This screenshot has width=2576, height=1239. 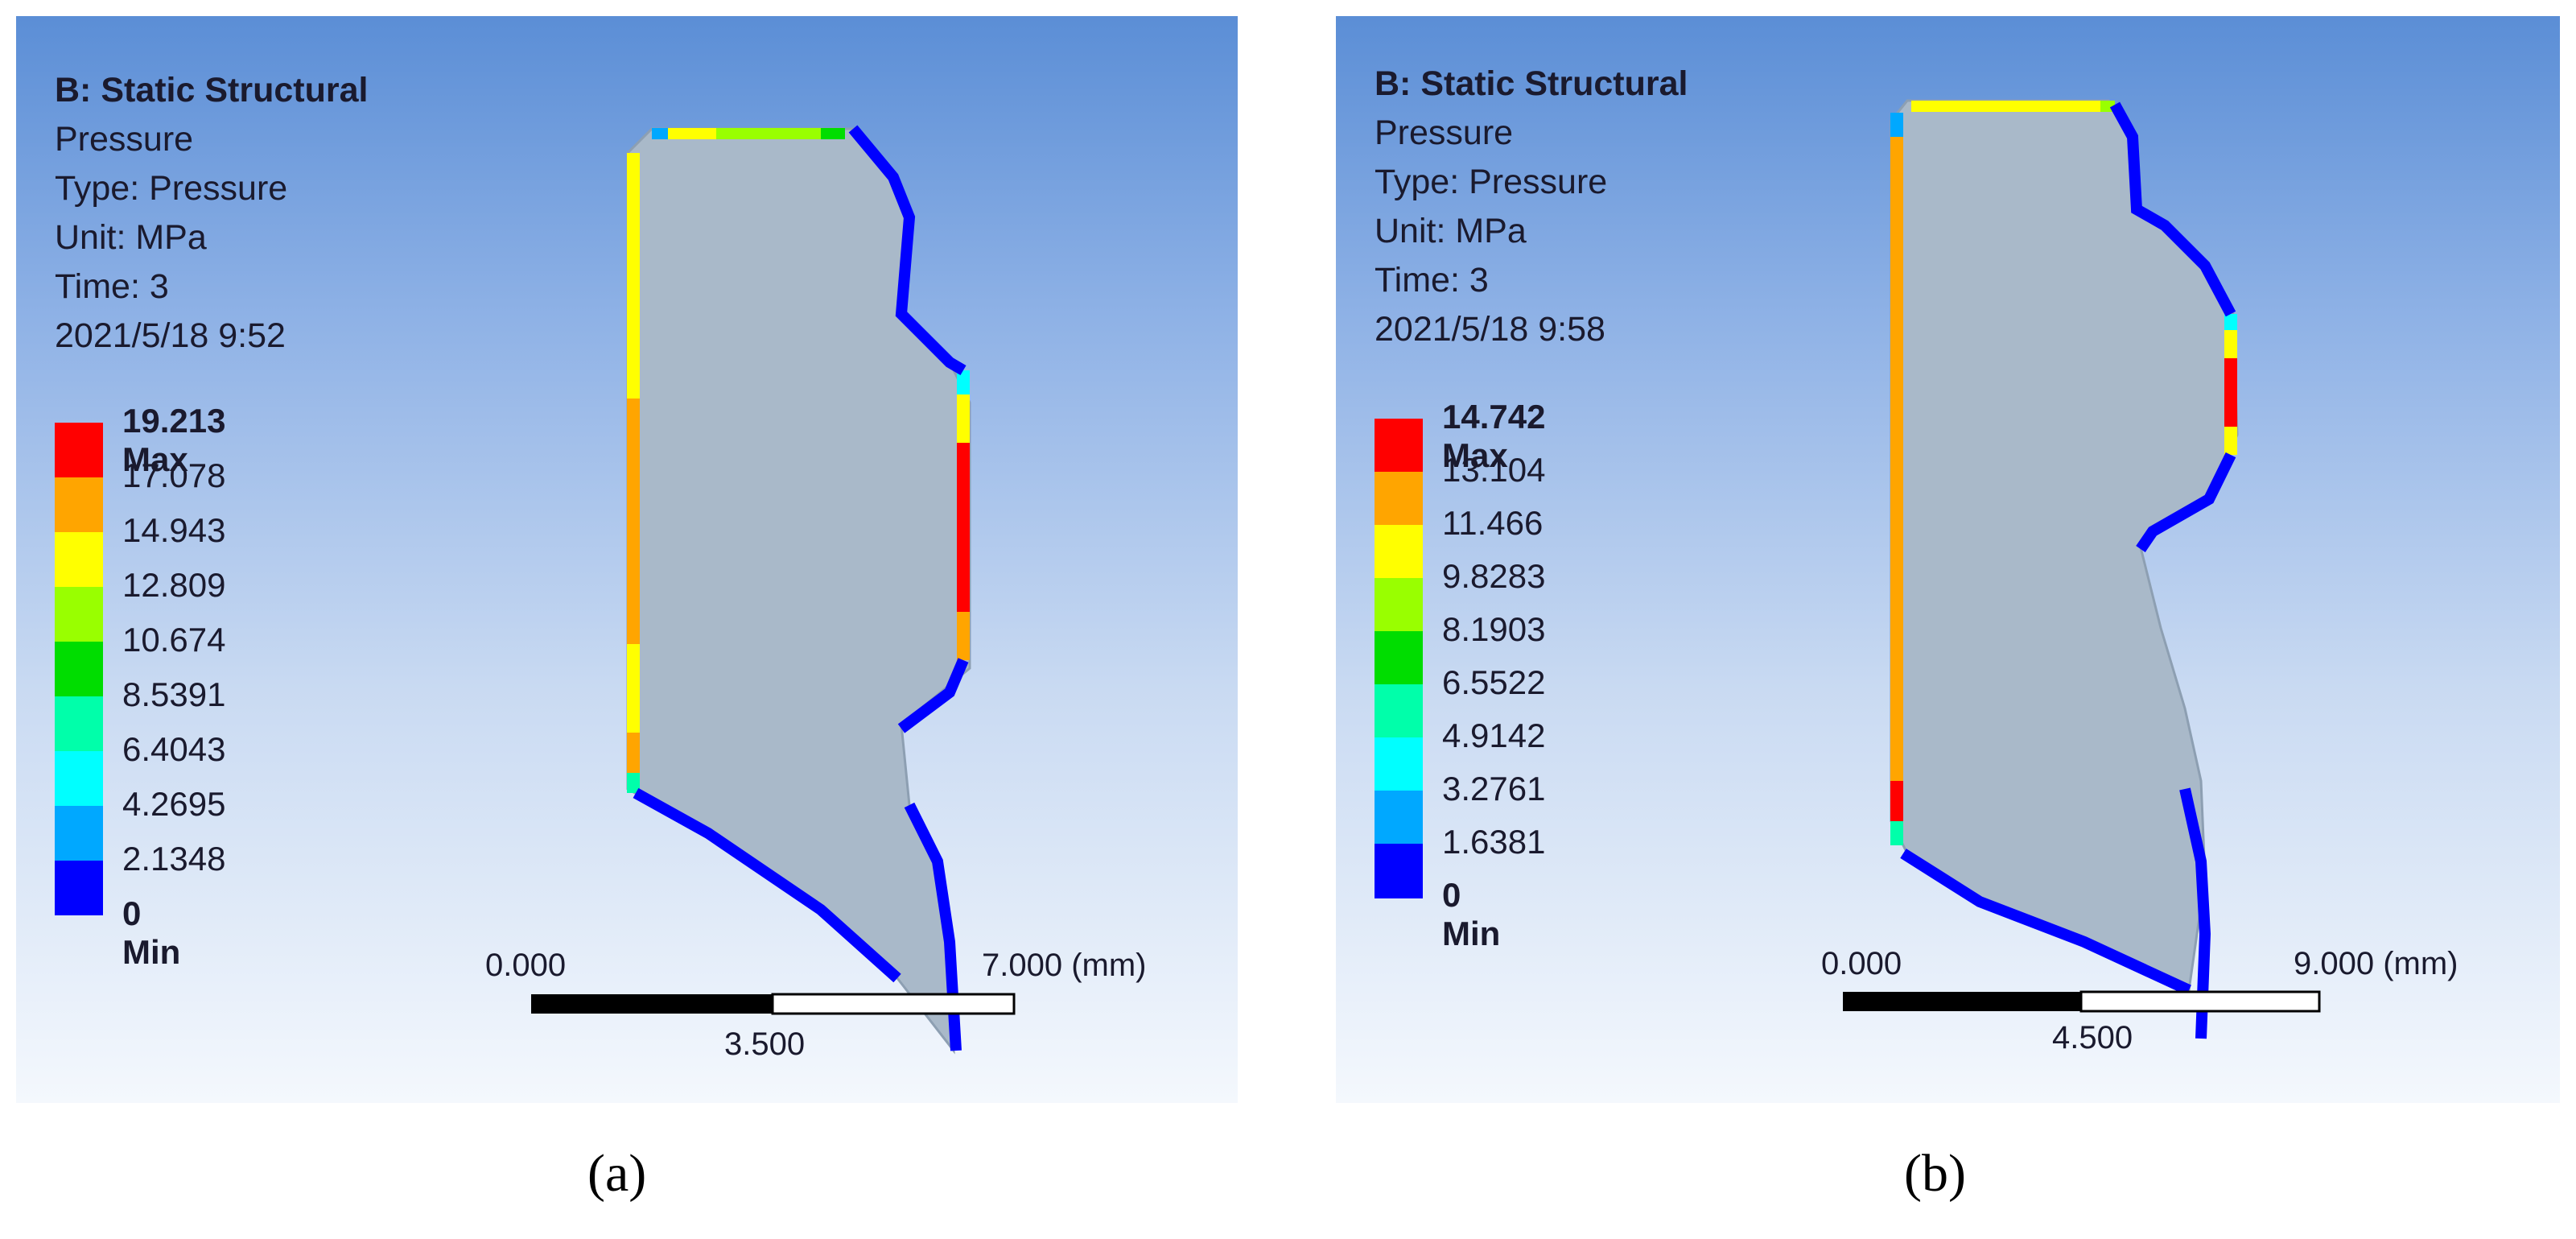 I want to click on legend-label: 8.5391, so click(x=174, y=694).